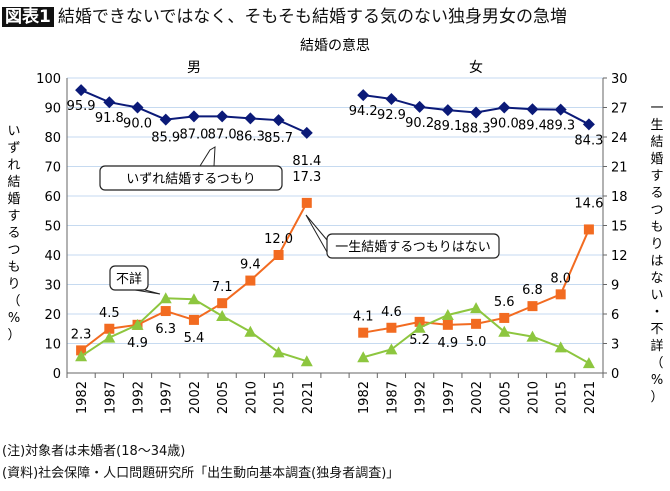 This screenshot has width=670, height=491. I want to click on right-tick-label: 12, so click(619, 256).